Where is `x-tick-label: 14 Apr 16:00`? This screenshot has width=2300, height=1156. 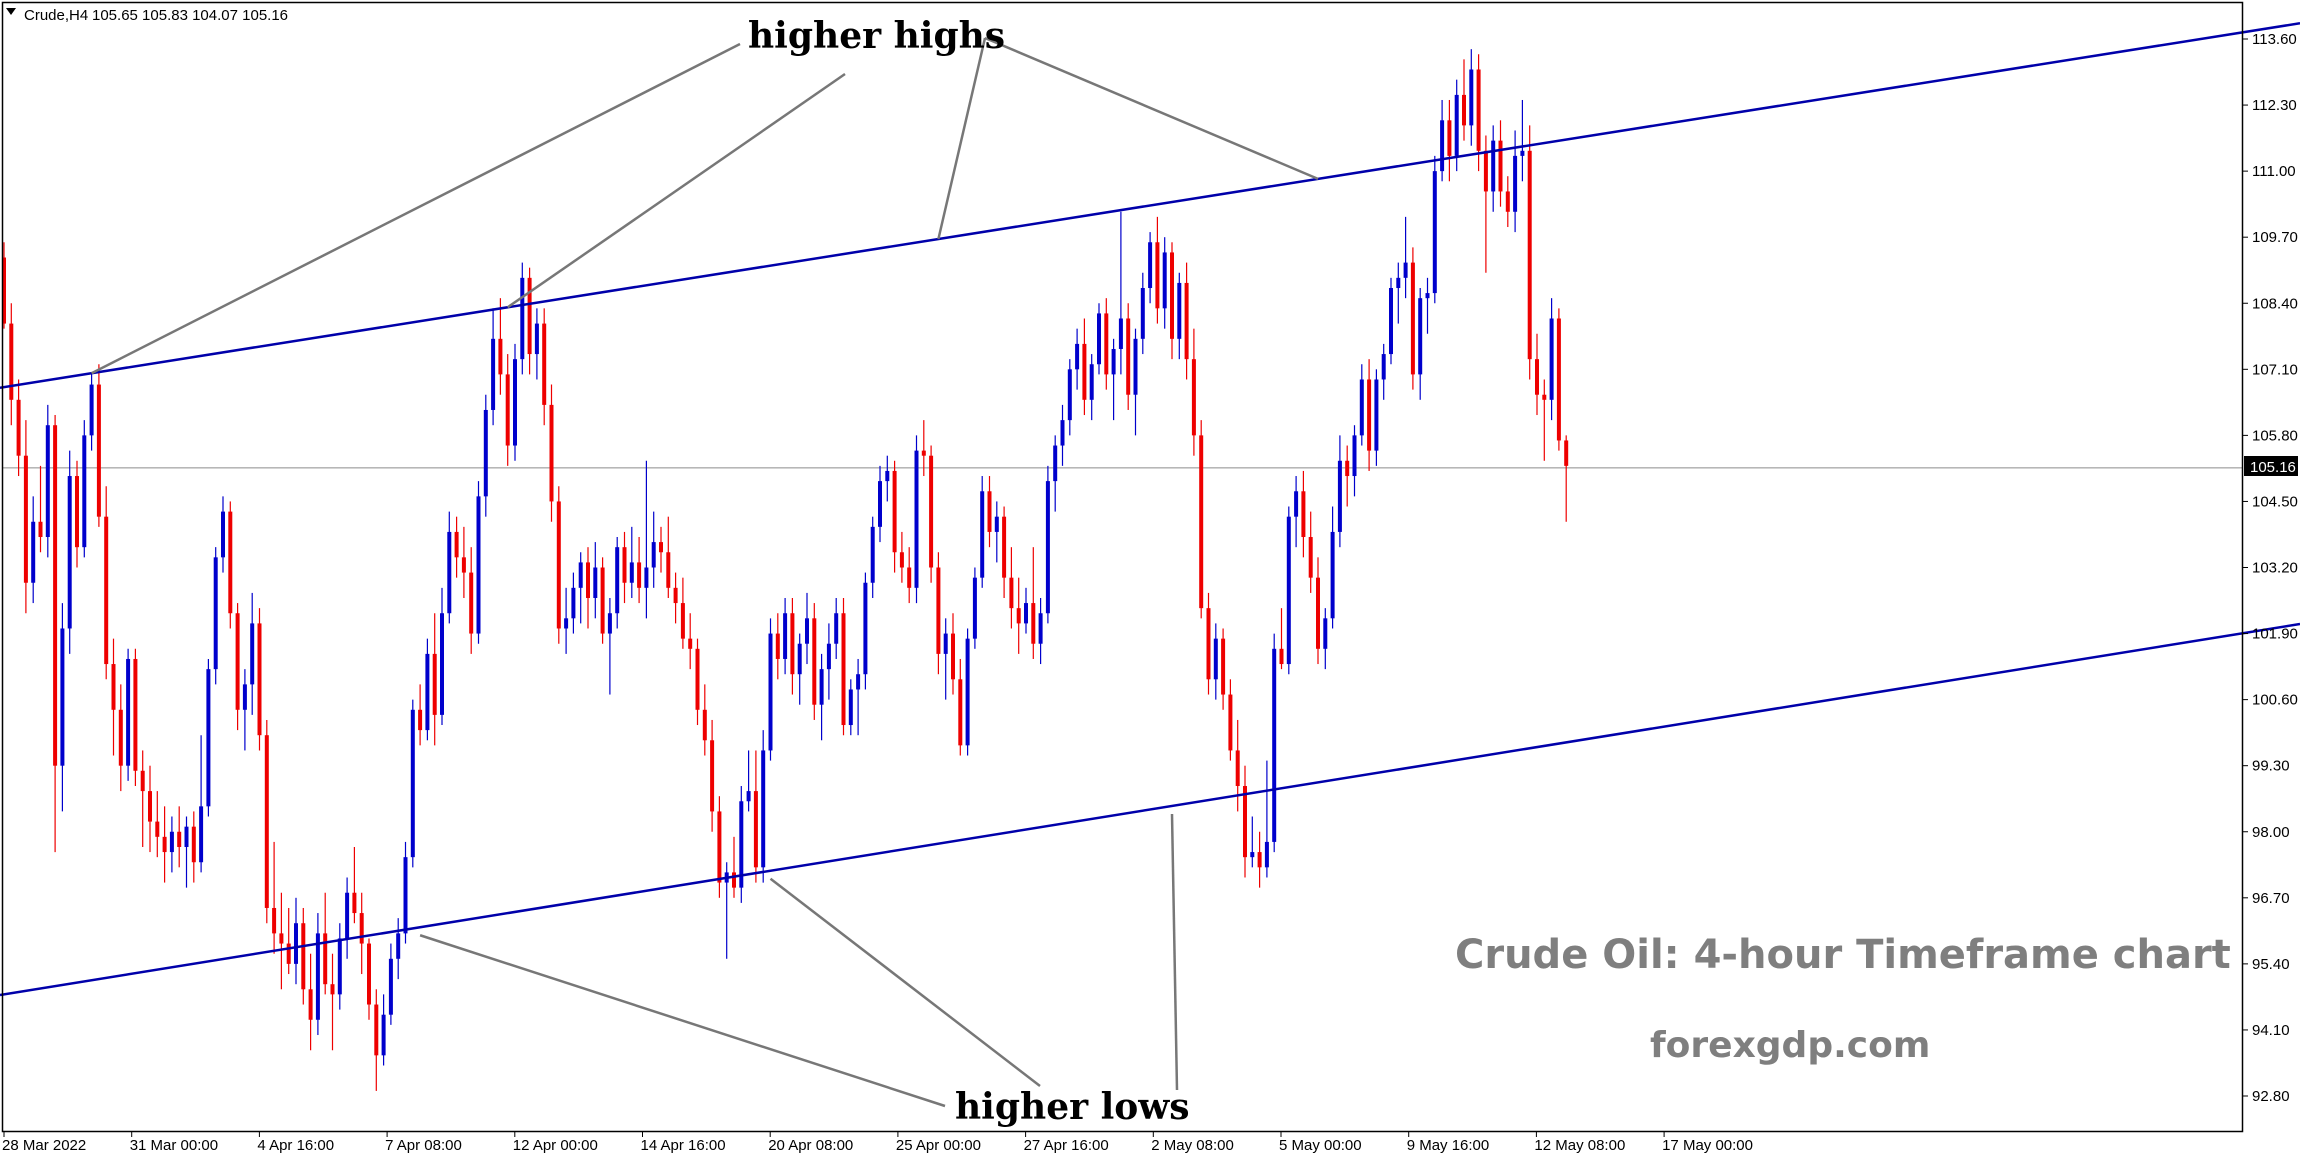
x-tick-label: 14 Apr 16:00 is located at coordinates (683, 1145).